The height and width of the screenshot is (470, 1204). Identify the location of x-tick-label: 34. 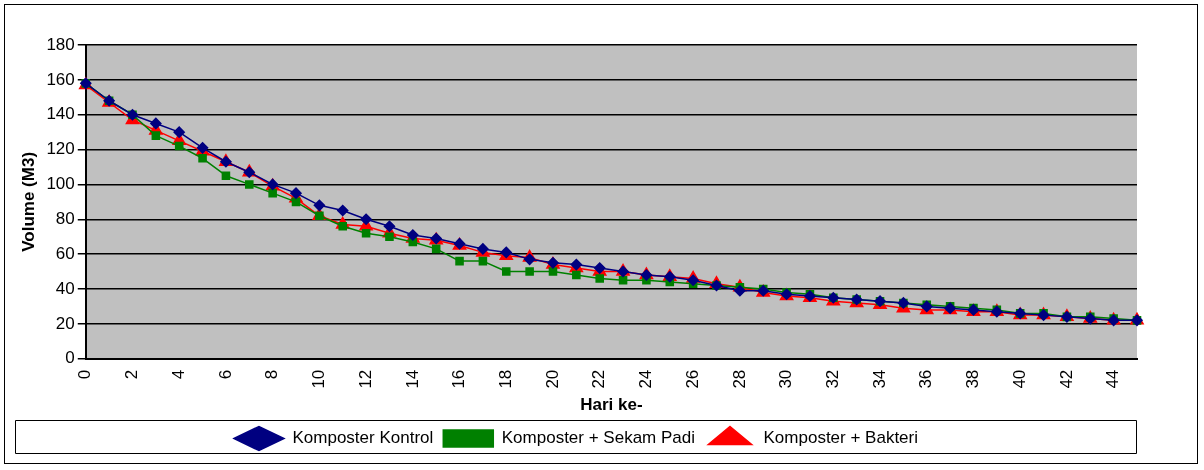
(879, 379).